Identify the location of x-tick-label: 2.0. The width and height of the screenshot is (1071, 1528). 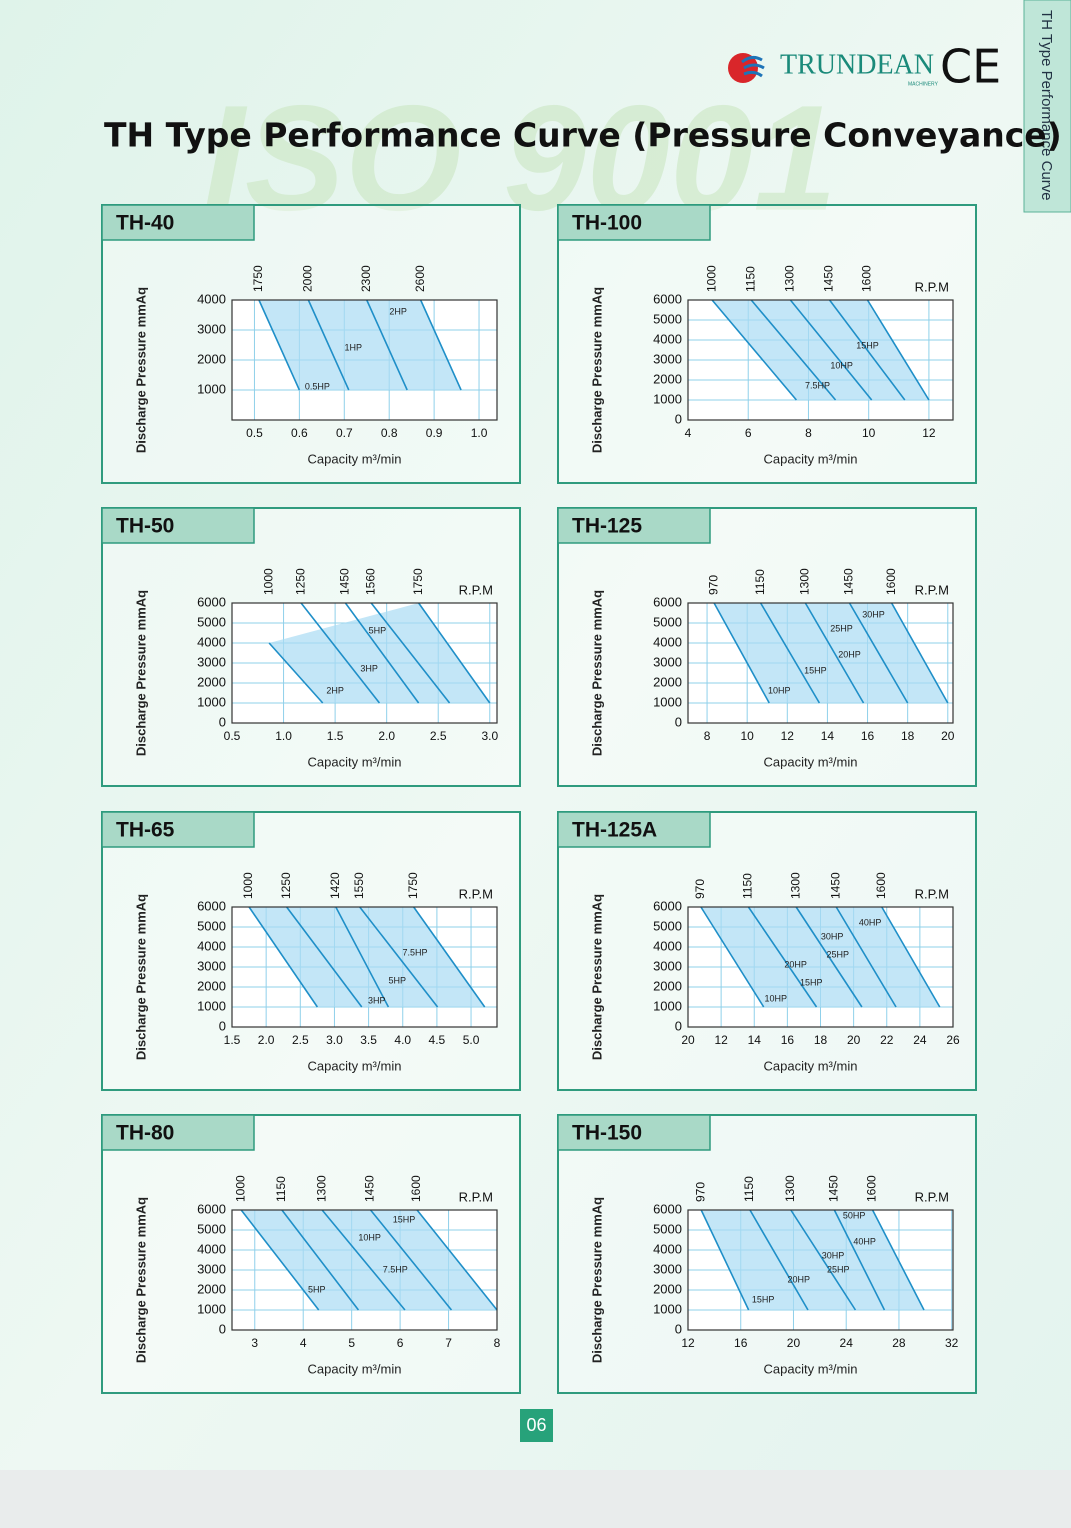
(386, 736).